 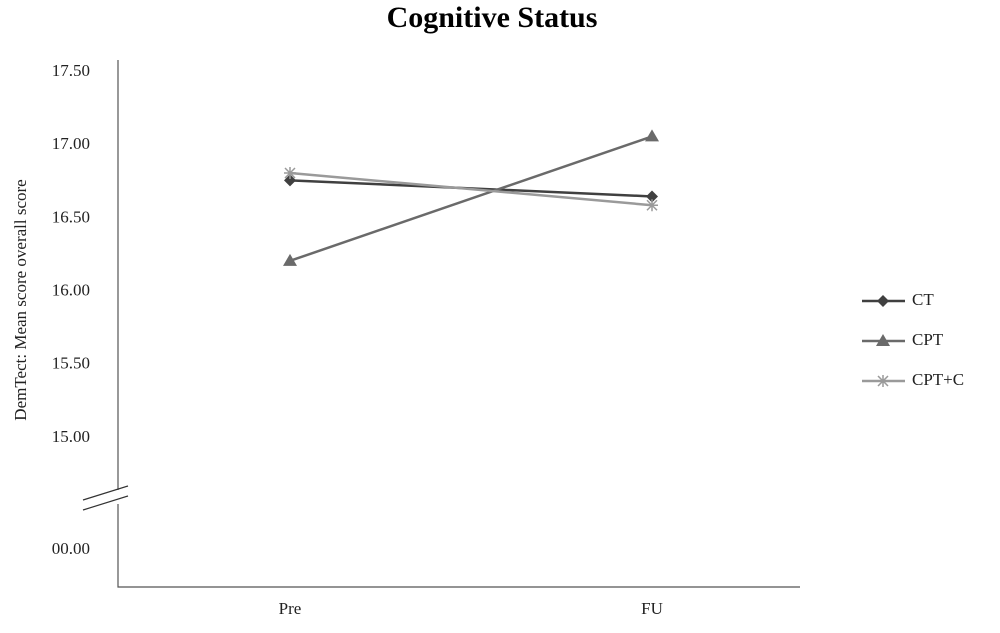 What do you see at coordinates (20, 299) in the screenshot?
I see `y-axis-label: DemTect: Mean score overall score` at bounding box center [20, 299].